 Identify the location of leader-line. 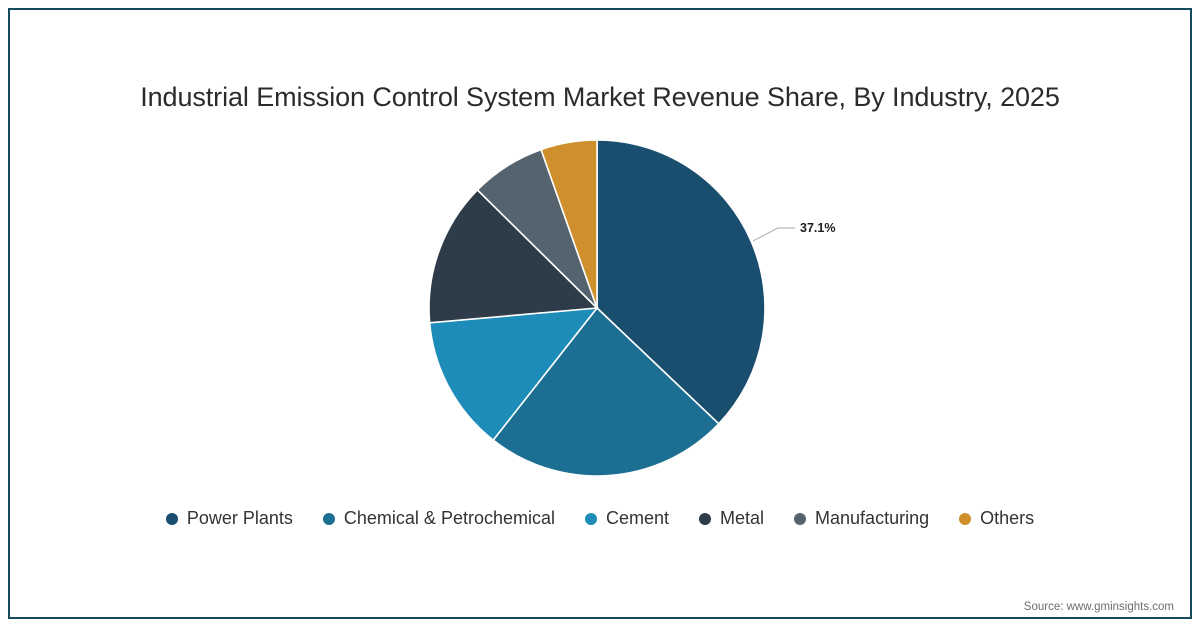
(773, 234).